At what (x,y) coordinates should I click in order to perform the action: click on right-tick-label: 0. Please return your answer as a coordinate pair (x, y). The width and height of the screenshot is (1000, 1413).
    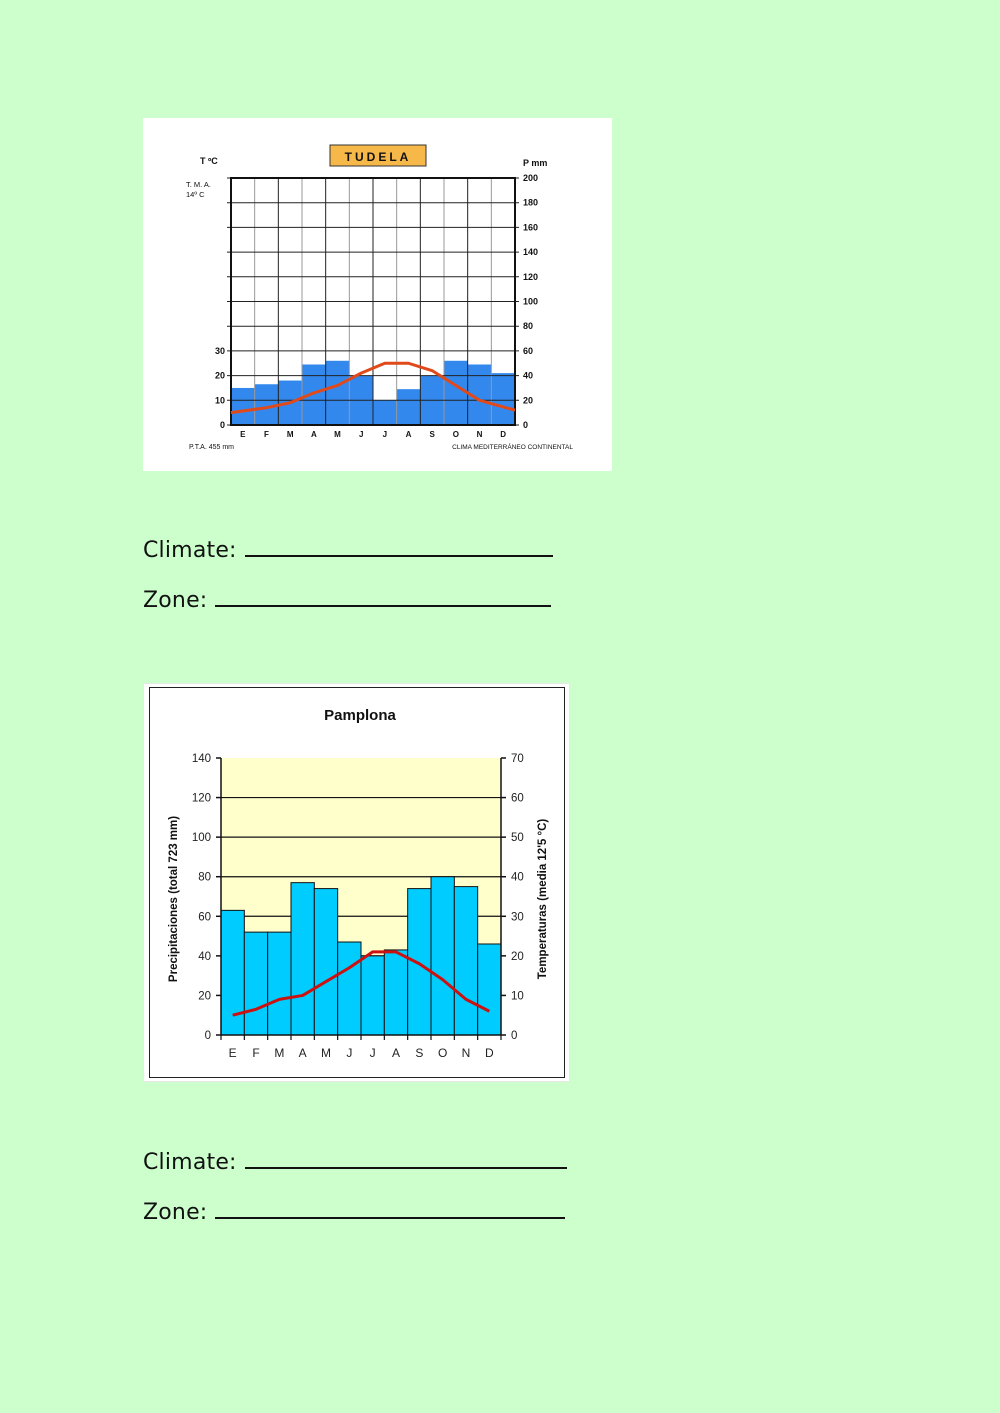
    Looking at the image, I should click on (514, 1036).